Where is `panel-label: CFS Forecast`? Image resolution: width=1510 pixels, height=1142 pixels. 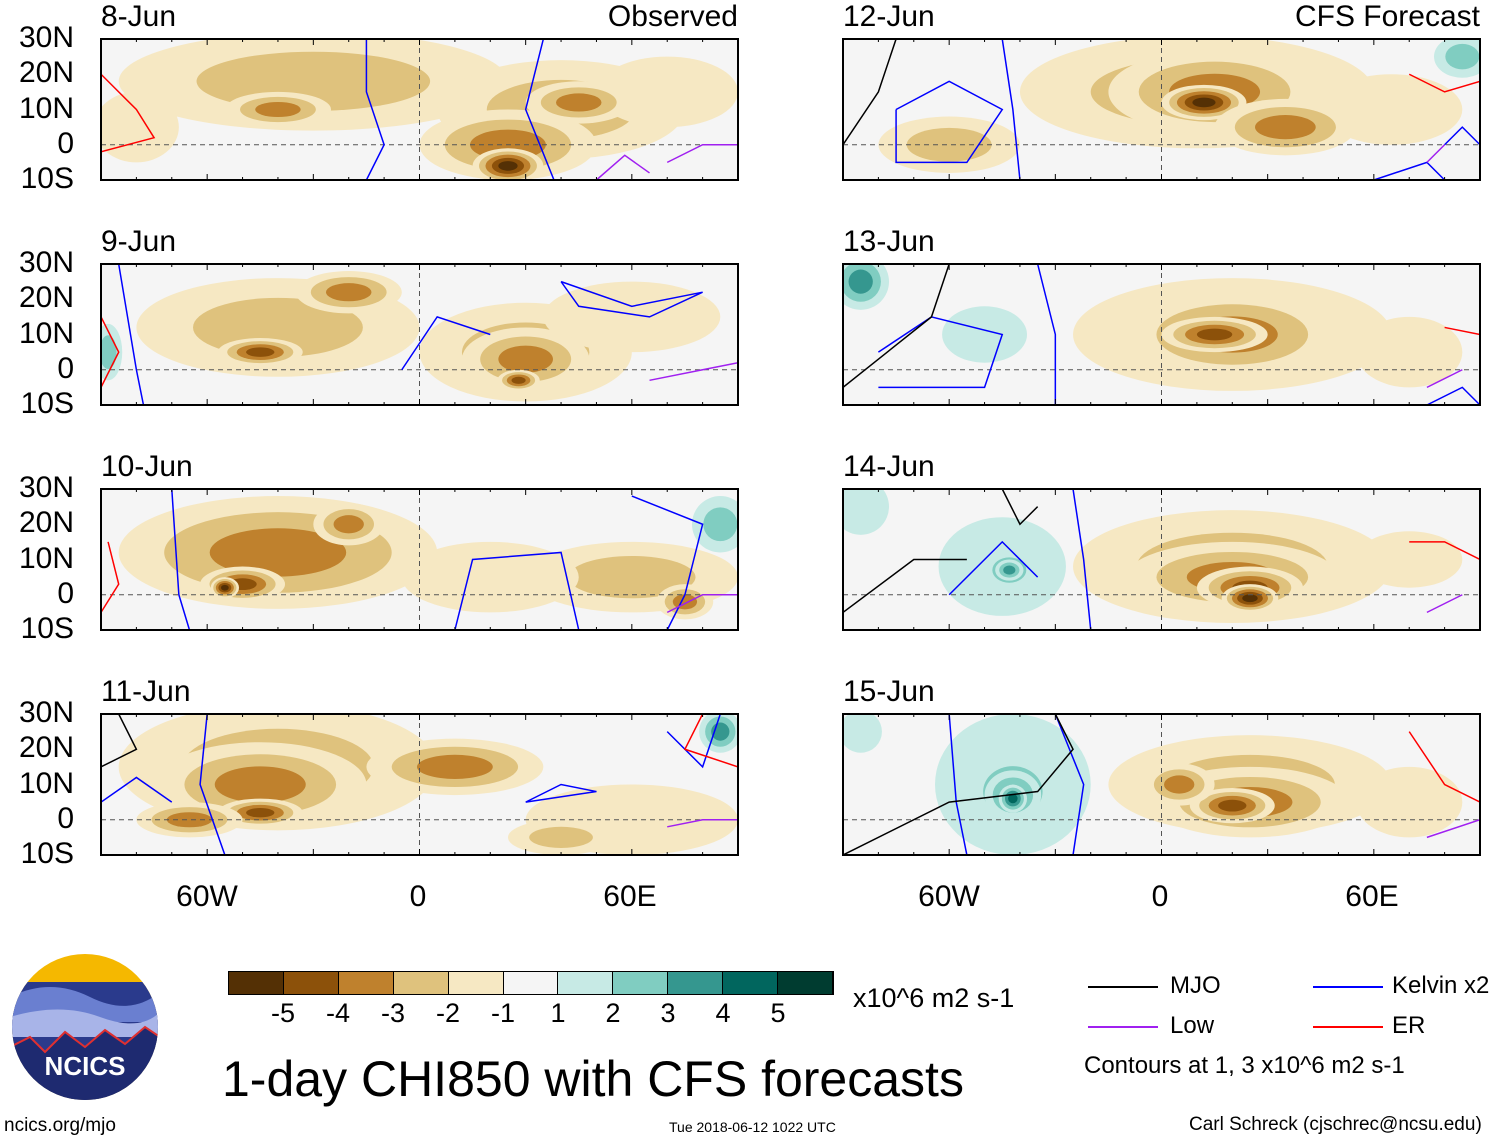 panel-label: CFS Forecast is located at coordinates (1387, 16).